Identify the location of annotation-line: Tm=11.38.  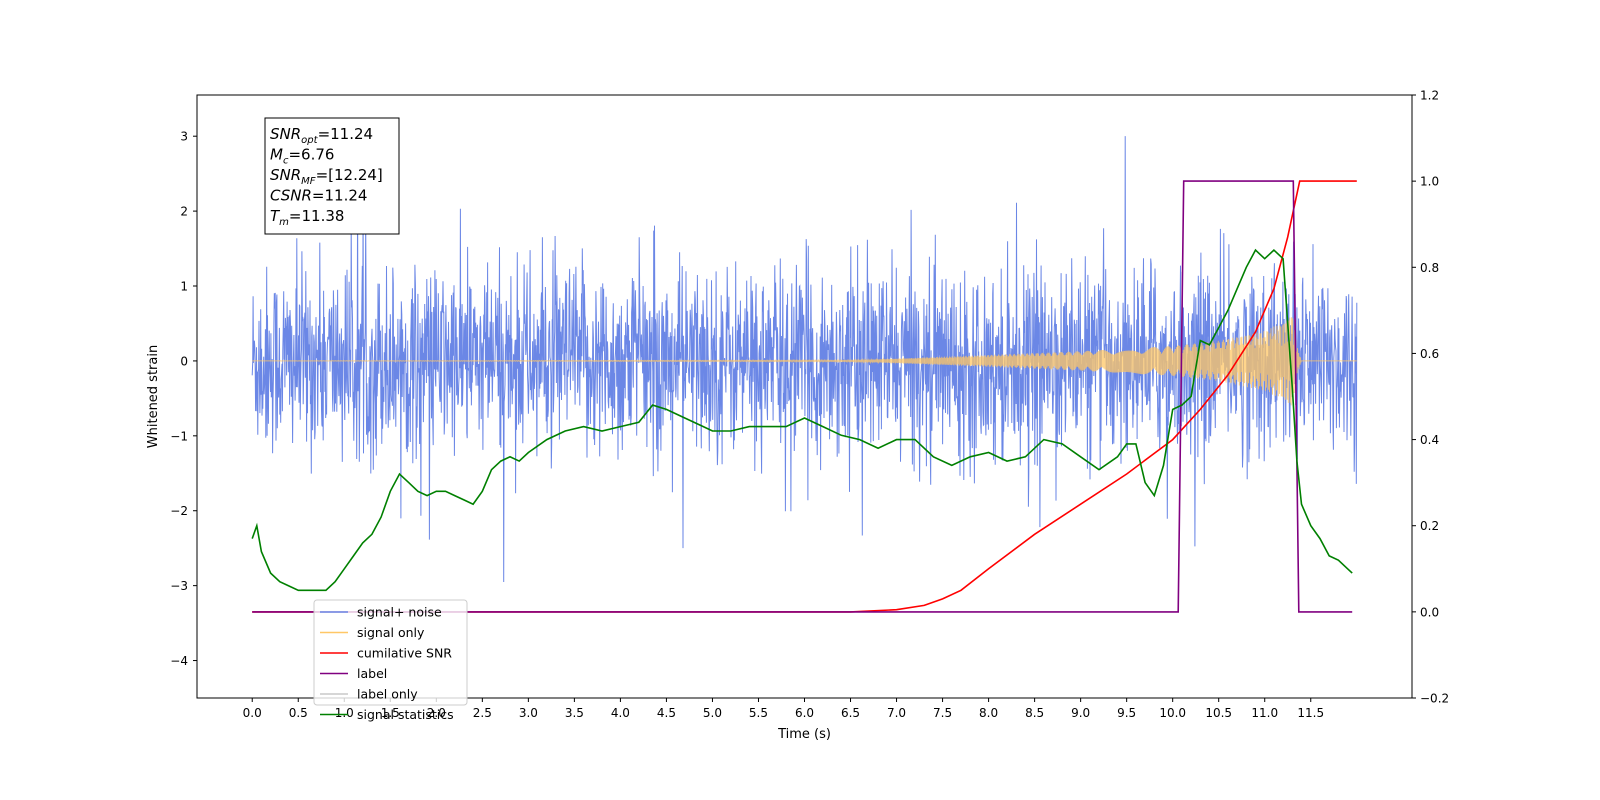
(307, 217).